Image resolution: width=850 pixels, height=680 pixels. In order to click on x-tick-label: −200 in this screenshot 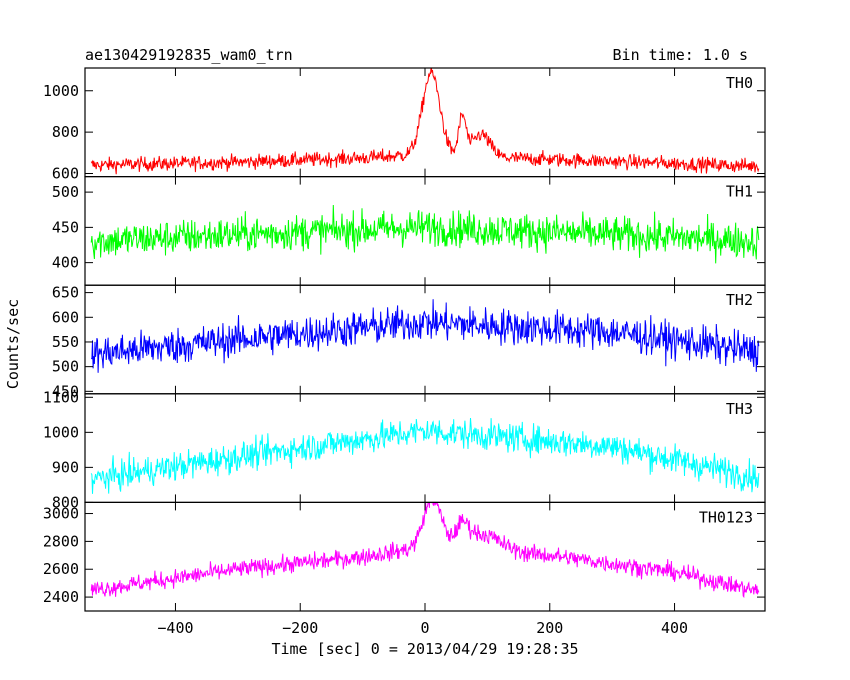, I will do `click(300, 628)`.